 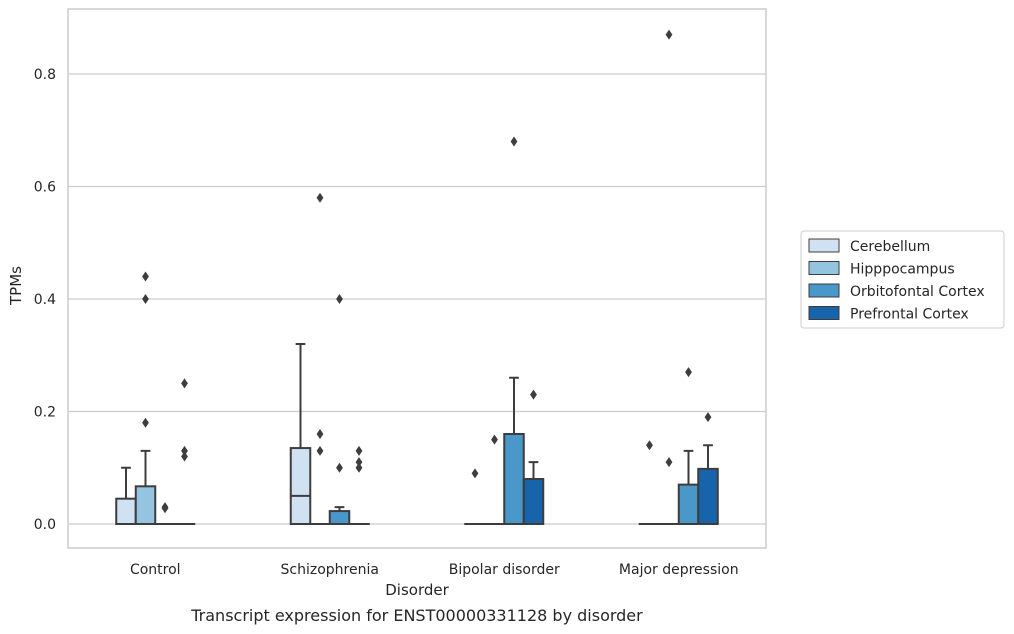 What do you see at coordinates (45, 413) in the screenshot?
I see `y-tick-label: 0.2` at bounding box center [45, 413].